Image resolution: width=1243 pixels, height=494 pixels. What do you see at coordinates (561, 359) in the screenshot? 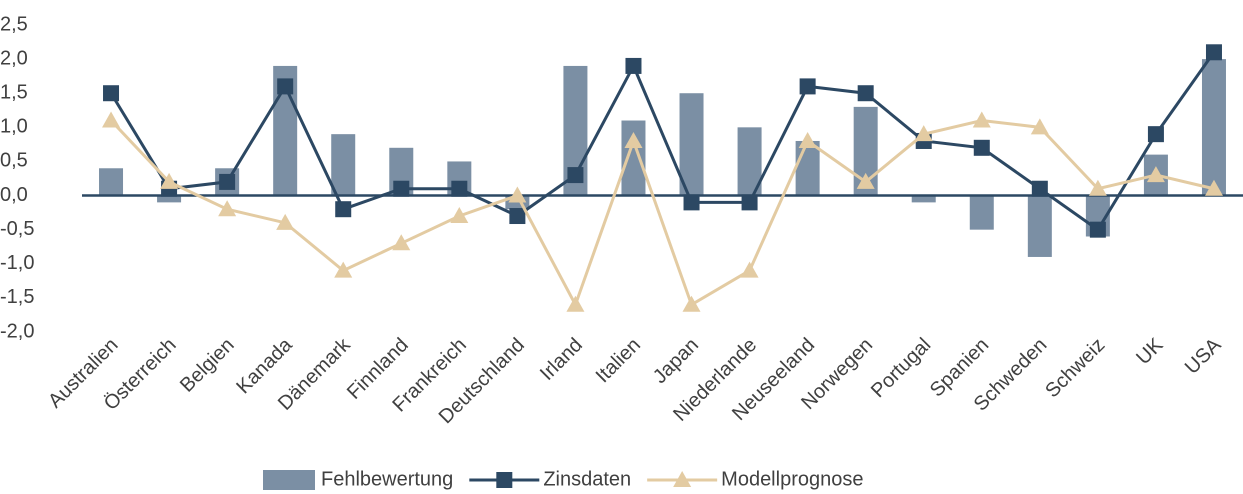
I see `x-tick-label: Irland` at bounding box center [561, 359].